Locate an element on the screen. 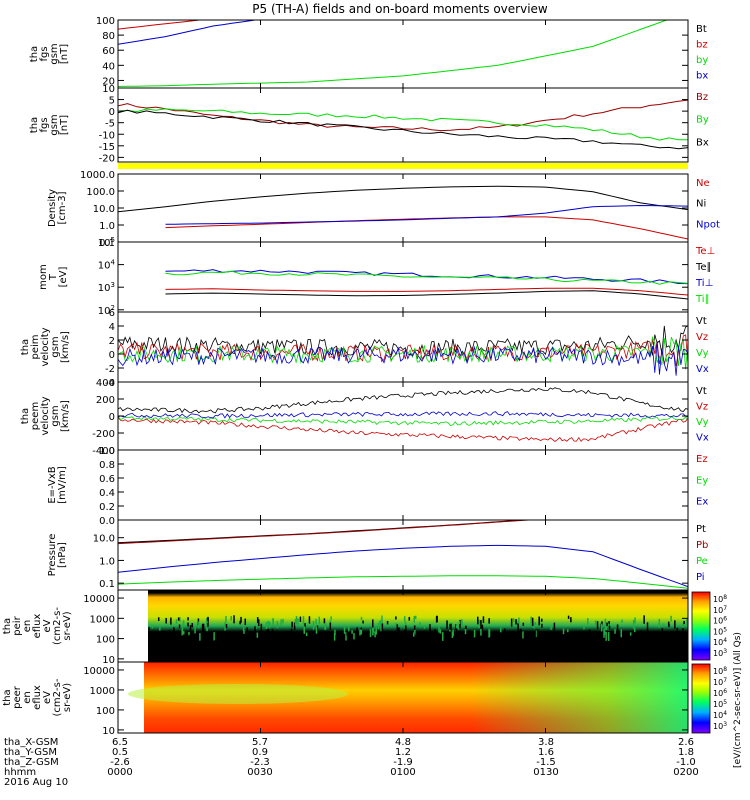 This screenshot has height=800, width=750. y-tick-label: 400 is located at coordinates (105, 383).